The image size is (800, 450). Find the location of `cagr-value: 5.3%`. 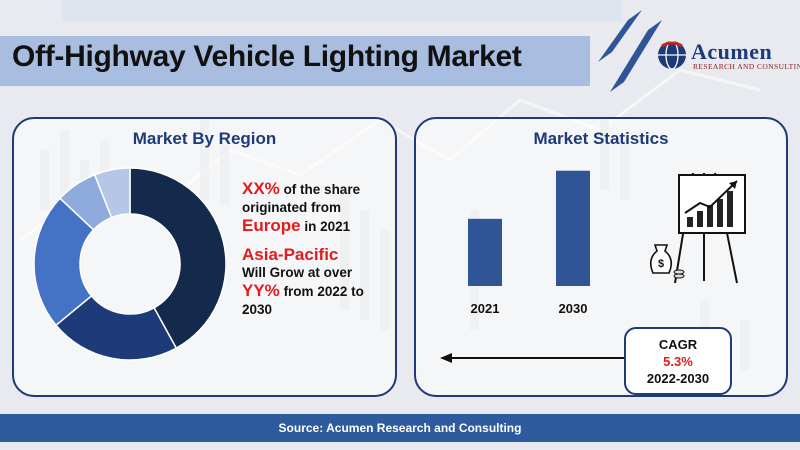

cagr-value: 5.3% is located at coordinates (678, 361).